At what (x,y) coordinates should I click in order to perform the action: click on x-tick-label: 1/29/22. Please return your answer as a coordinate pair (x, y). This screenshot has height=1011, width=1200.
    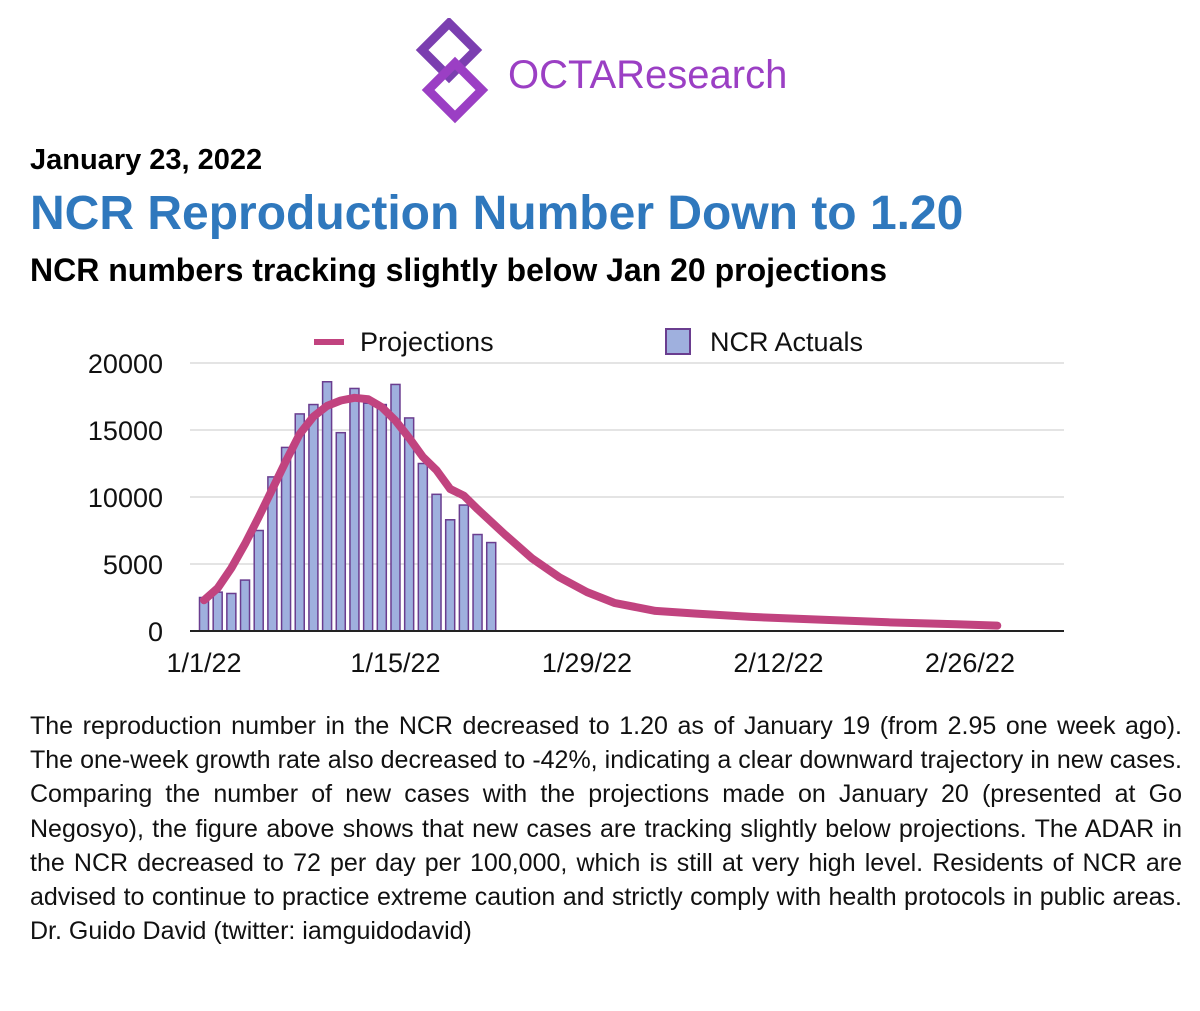
    Looking at the image, I should click on (587, 663).